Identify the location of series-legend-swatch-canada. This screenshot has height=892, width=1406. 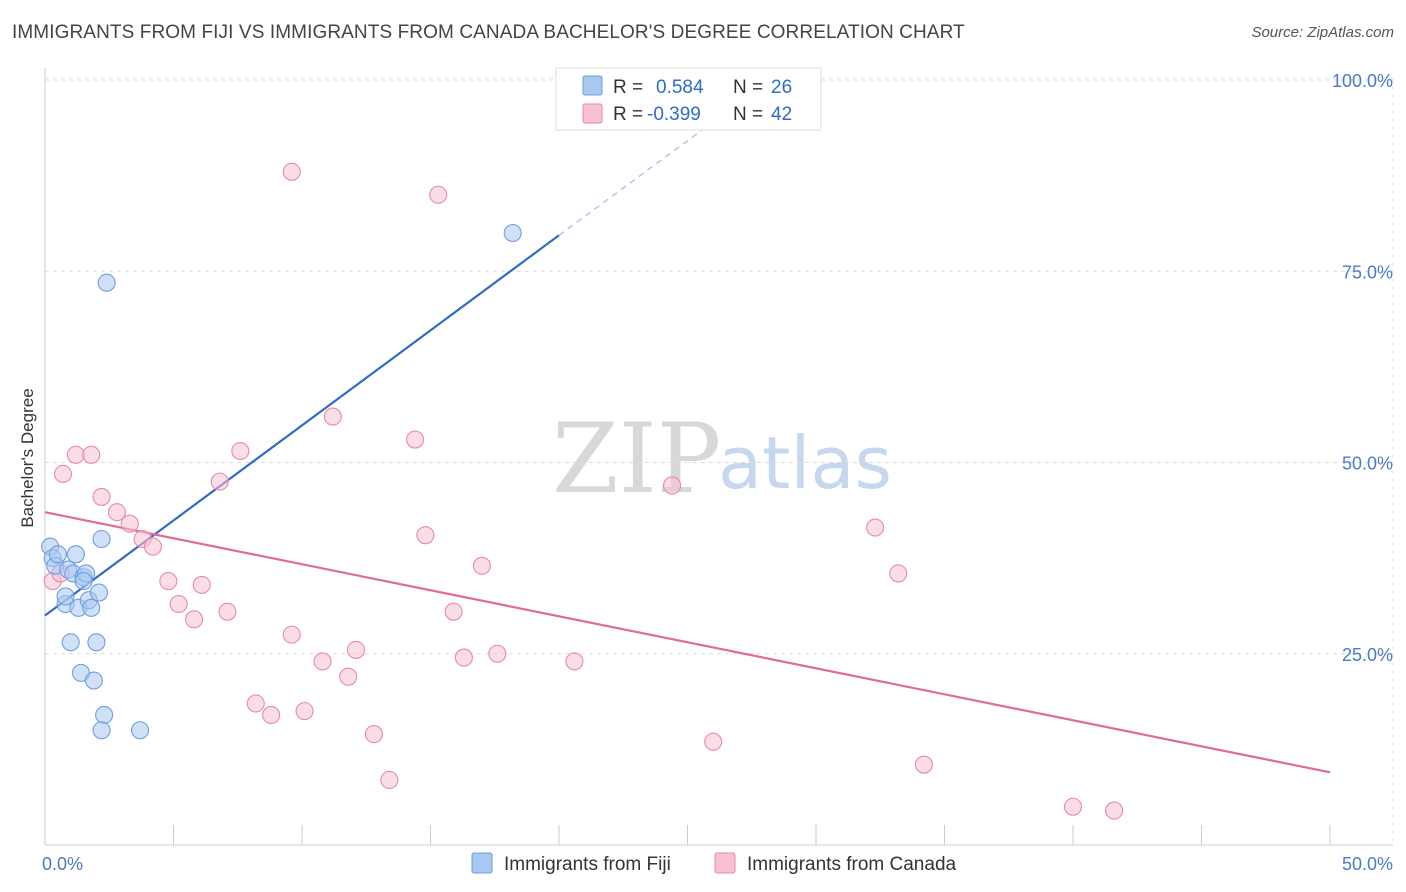
(725, 863).